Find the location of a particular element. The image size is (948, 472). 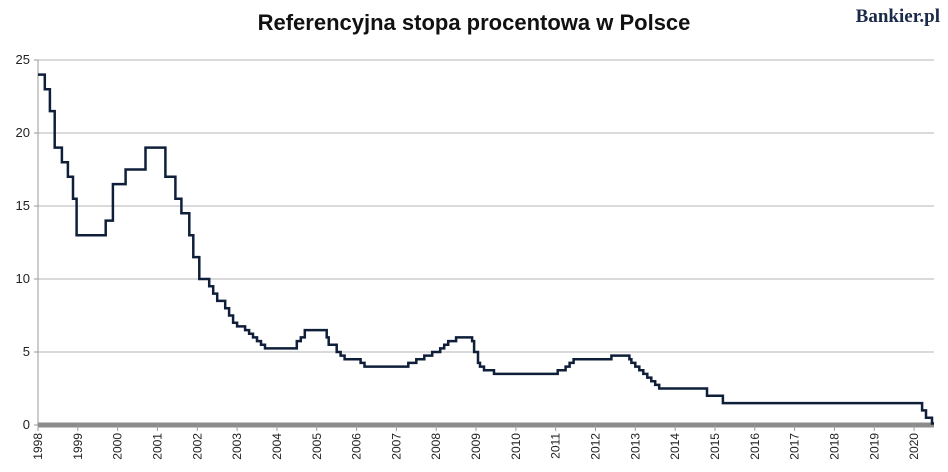

x-tick-label: 2010 is located at coordinates (516, 446).